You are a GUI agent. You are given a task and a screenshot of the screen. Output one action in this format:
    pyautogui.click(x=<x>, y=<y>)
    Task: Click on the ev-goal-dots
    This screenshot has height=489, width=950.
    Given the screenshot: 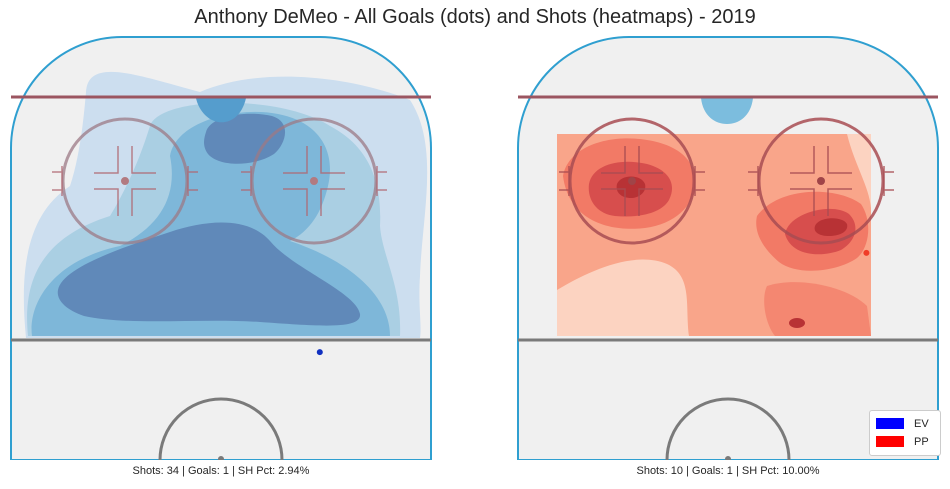 What is the action you would take?
    pyautogui.click(x=319, y=352)
    